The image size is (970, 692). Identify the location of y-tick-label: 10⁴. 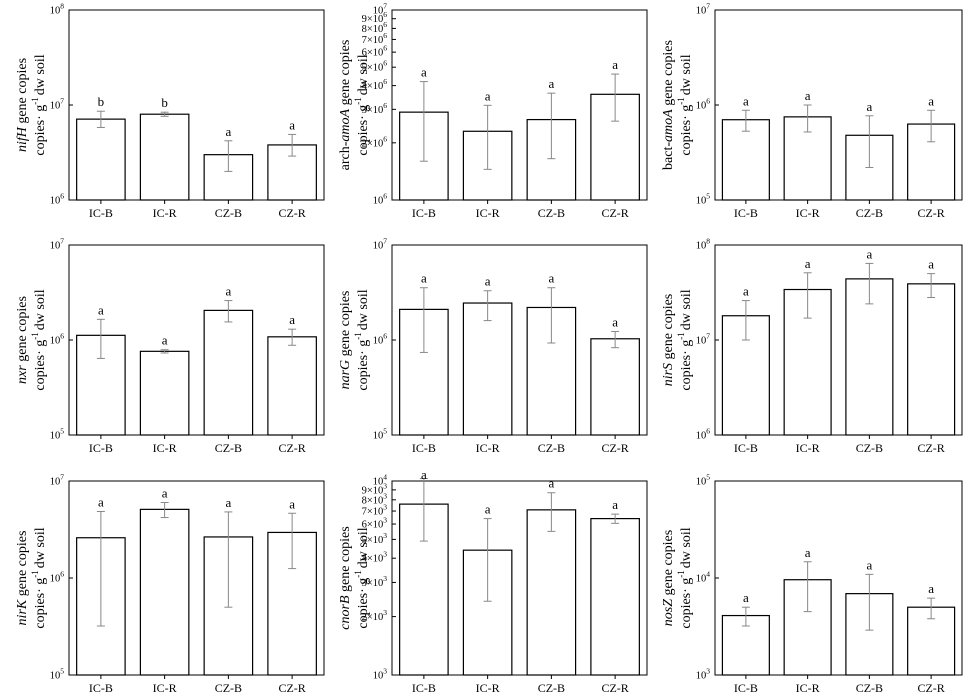
(380, 480).